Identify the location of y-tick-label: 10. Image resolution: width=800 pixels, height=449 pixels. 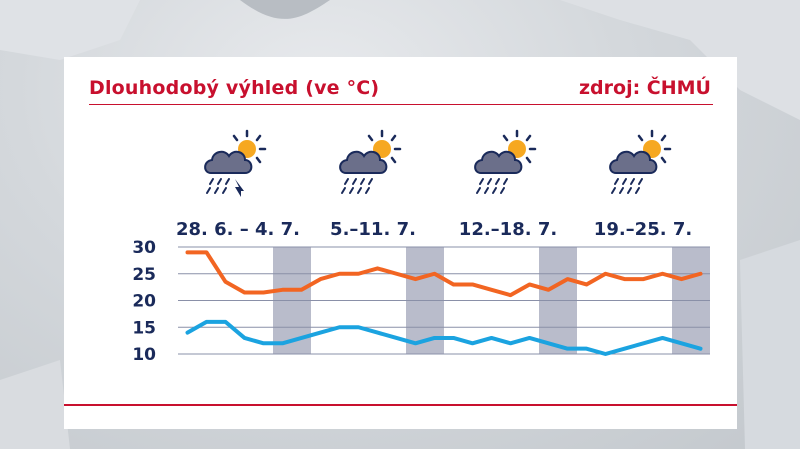
(144, 355).